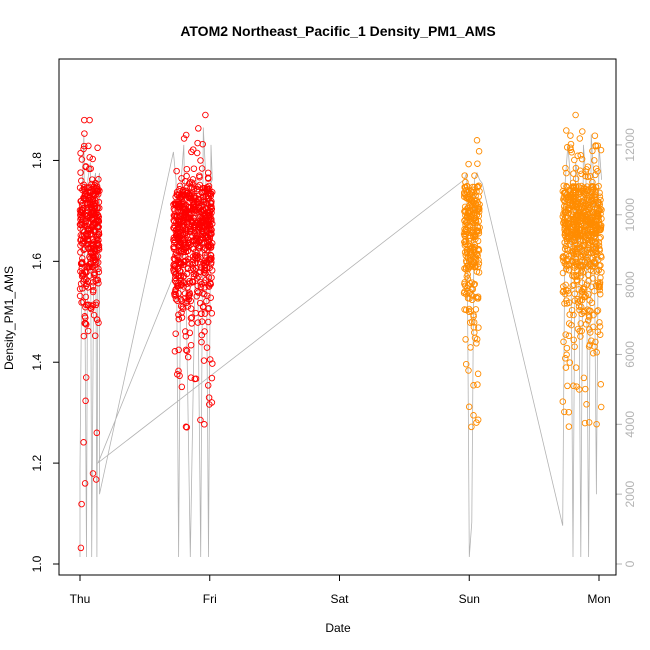 This screenshot has height=650, width=650. I want to click on x-tick-label: Fri, so click(210, 599).